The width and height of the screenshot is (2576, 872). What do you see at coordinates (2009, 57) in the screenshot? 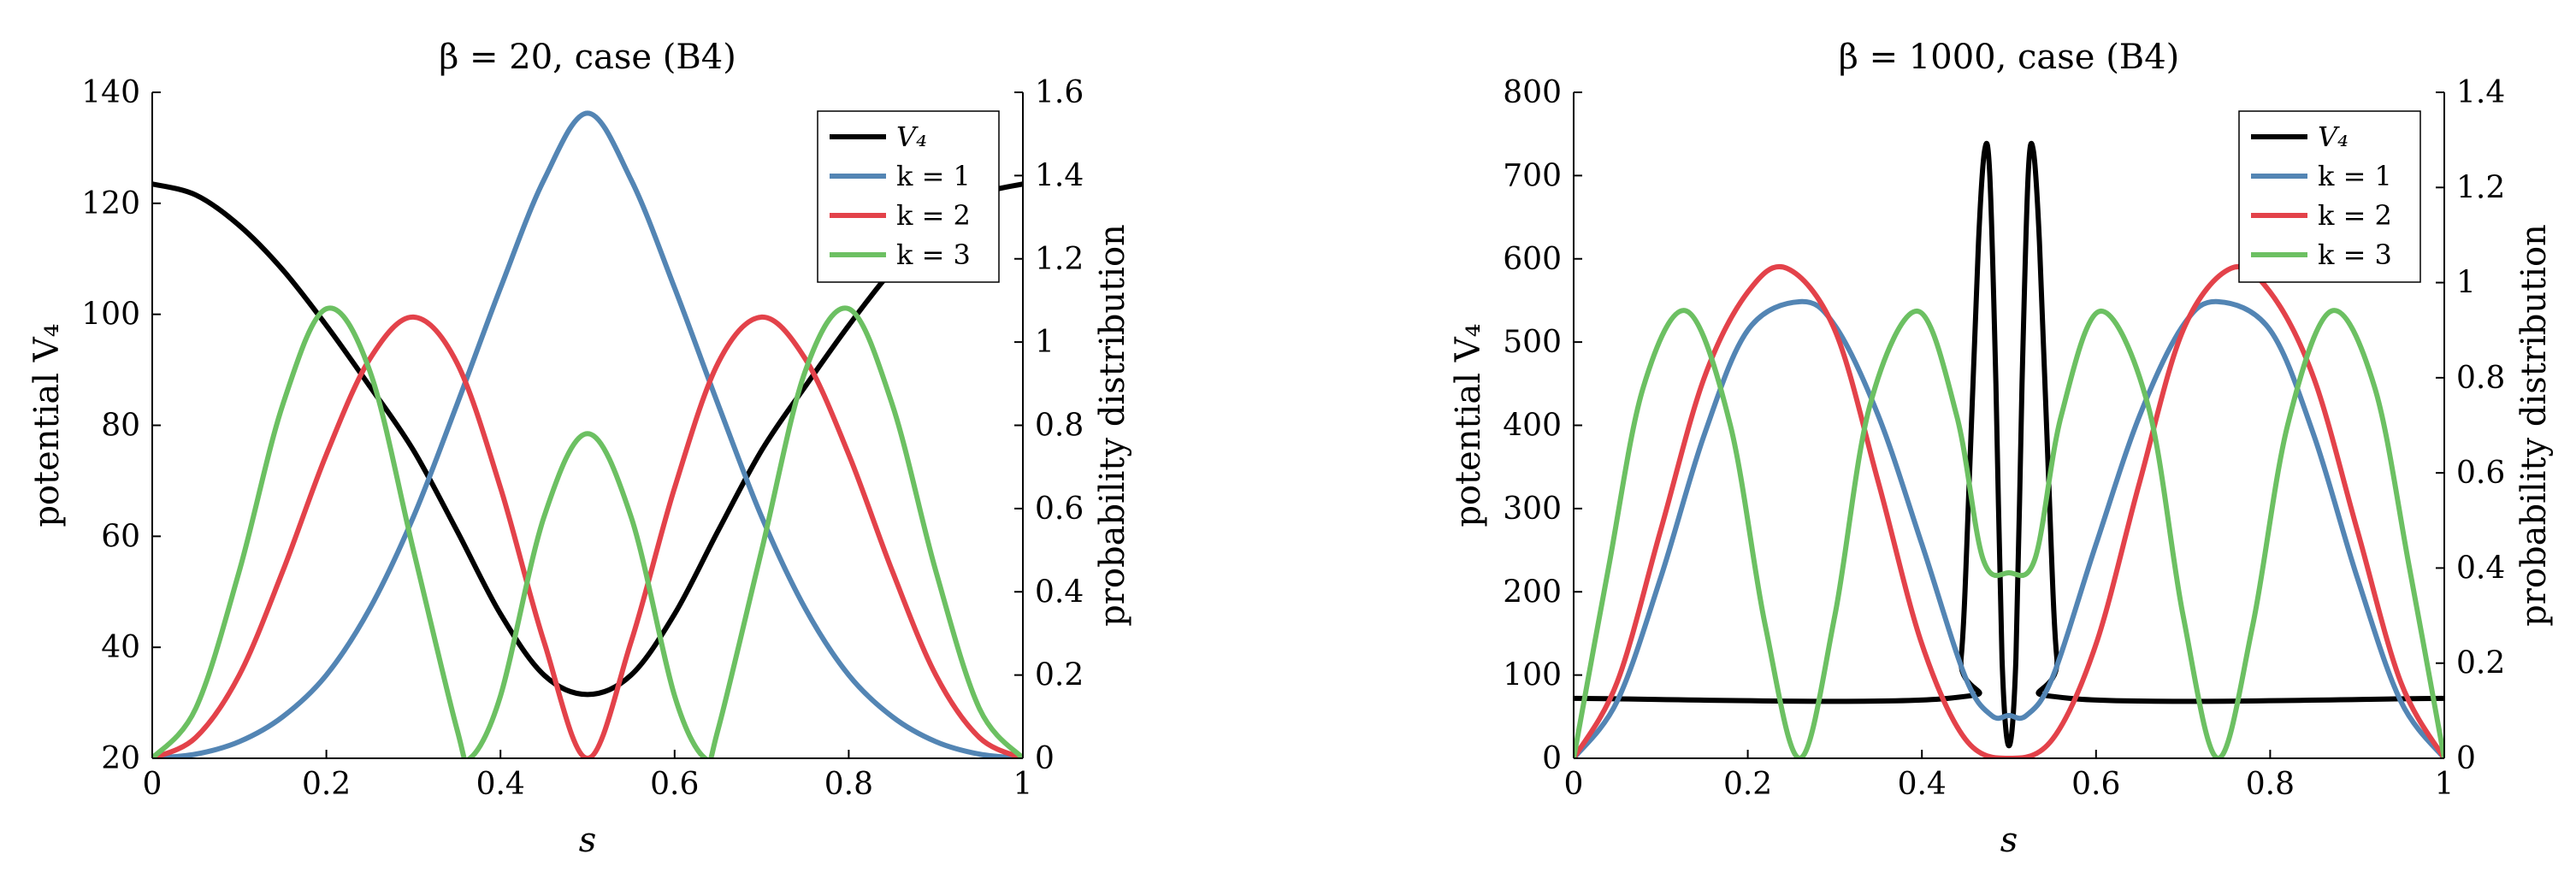
I see `chart-title: β = 1000, case (B4)` at bounding box center [2009, 57].